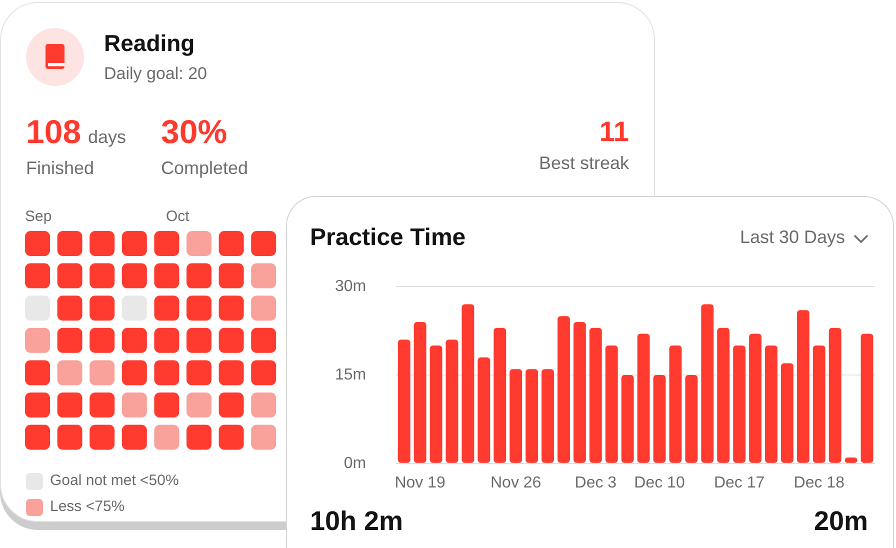 The width and height of the screenshot is (896, 548). Describe the element at coordinates (204, 168) in the screenshot. I see `text: Completed` at that location.